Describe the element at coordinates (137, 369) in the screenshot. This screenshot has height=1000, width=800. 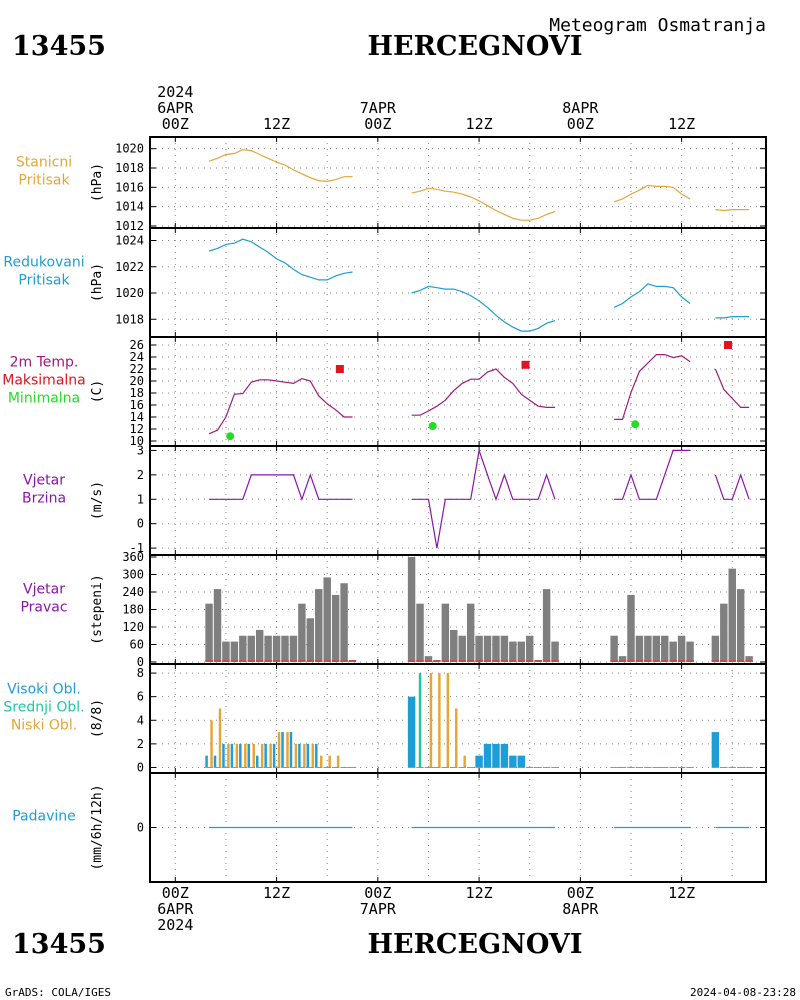
I see `y-tick-label: 22` at that location.